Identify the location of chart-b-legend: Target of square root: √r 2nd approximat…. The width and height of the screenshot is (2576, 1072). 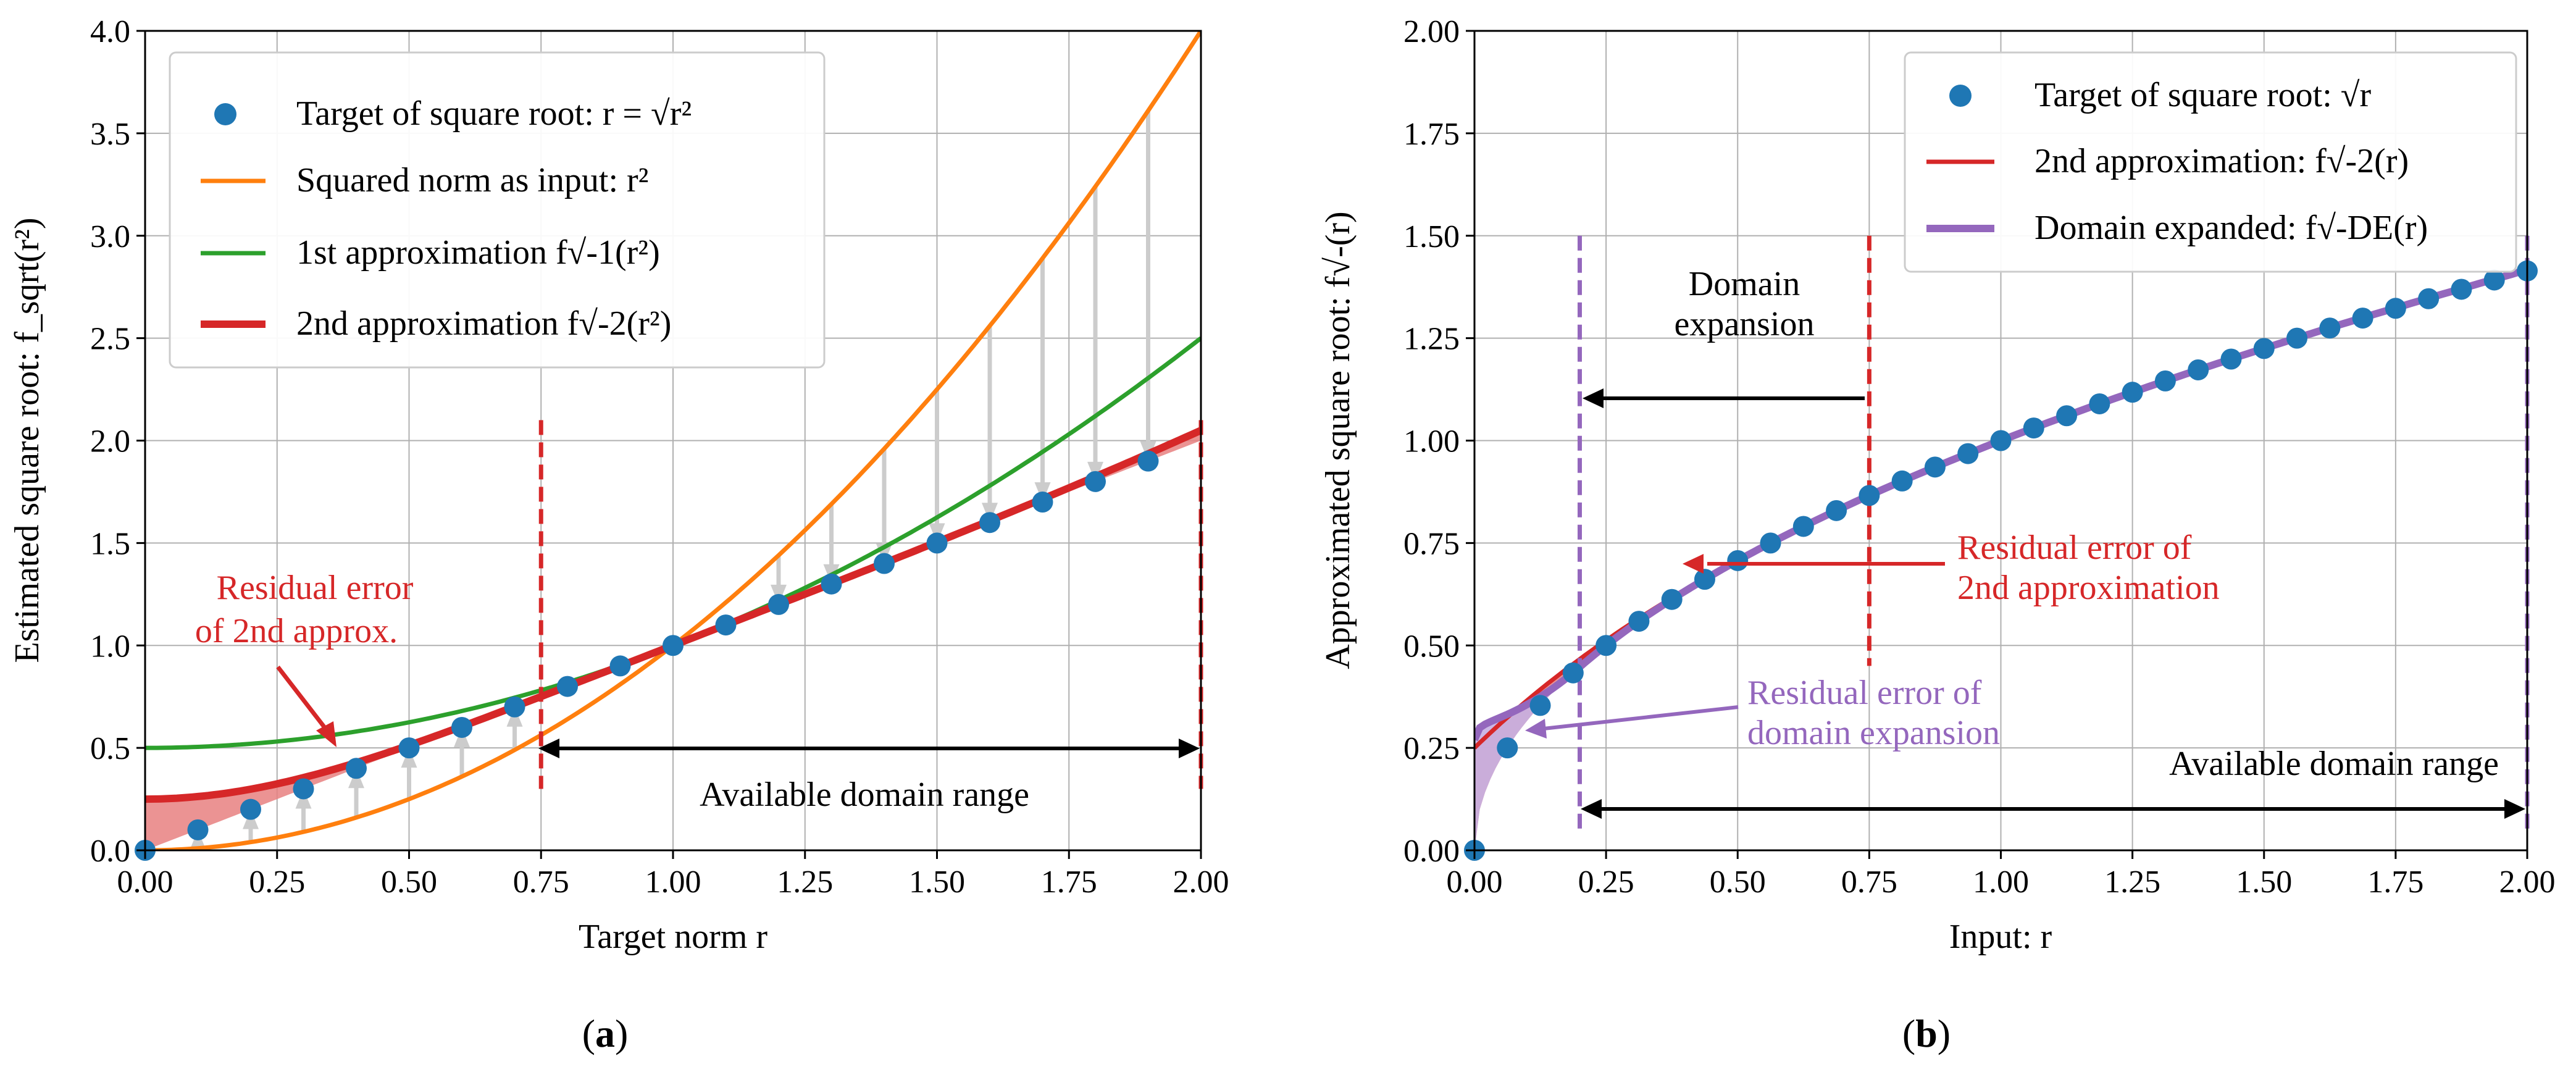
(2210, 162).